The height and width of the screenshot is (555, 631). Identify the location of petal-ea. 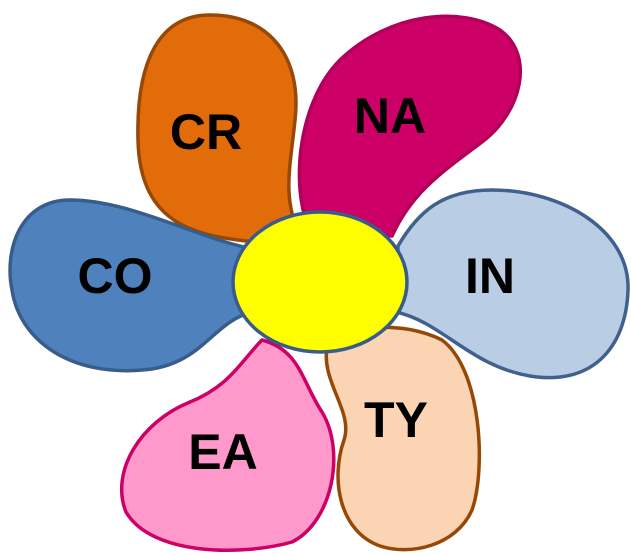
(228, 445).